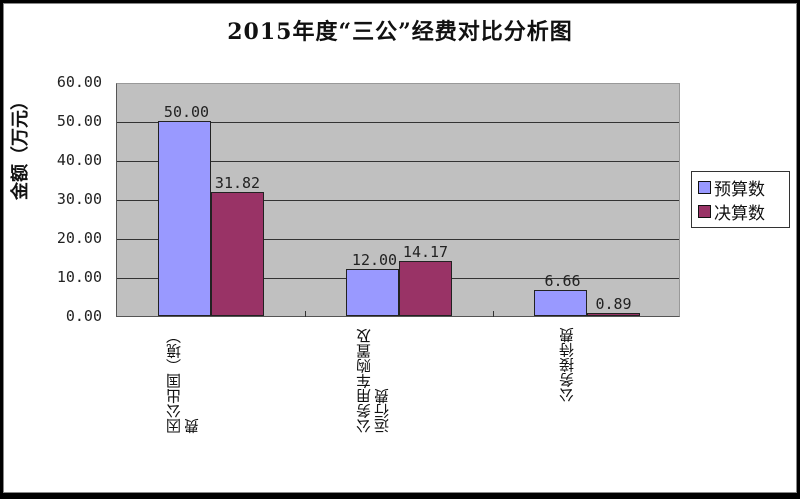 This screenshot has width=800, height=499. What do you see at coordinates (374, 260) in the screenshot?
I see `value-label: 12.00` at bounding box center [374, 260].